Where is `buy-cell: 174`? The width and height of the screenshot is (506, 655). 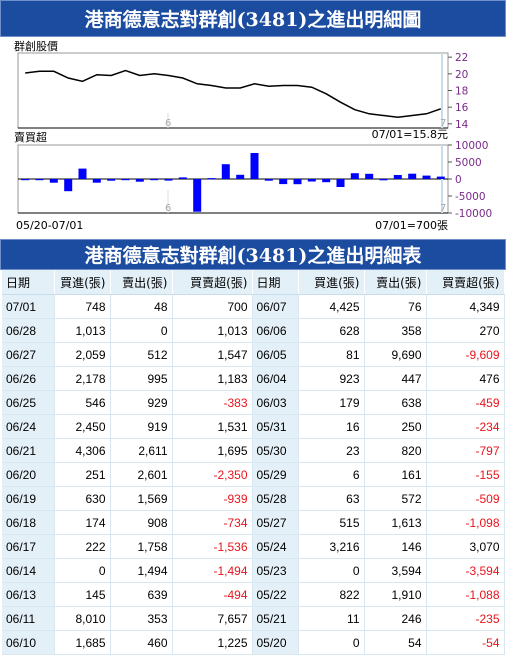 buy-cell: 174 is located at coordinates (82, 523).